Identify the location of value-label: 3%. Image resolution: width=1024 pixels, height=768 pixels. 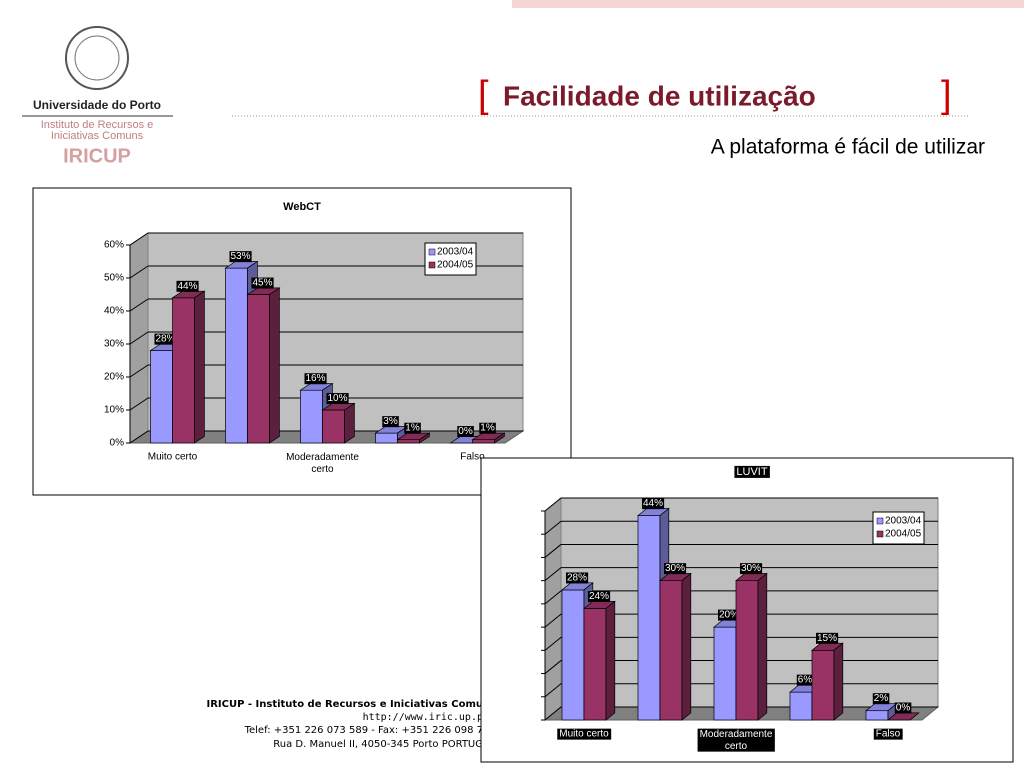
(390, 421).